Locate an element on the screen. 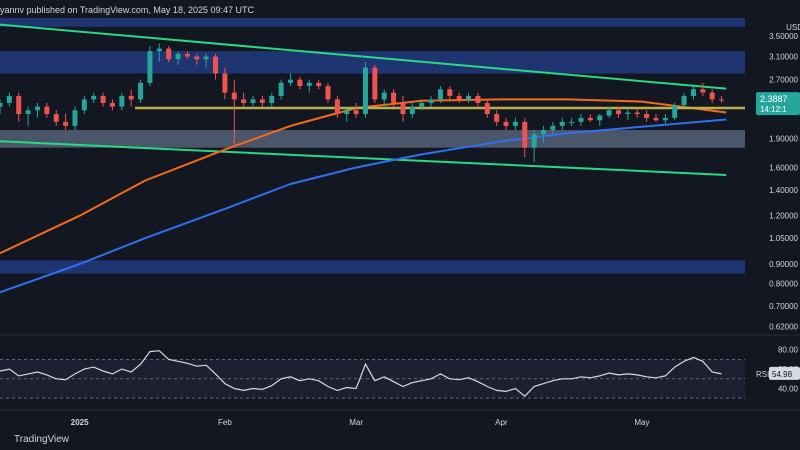 This screenshot has height=450, width=800. price-tick-label: 3.10000 is located at coordinates (783, 57).